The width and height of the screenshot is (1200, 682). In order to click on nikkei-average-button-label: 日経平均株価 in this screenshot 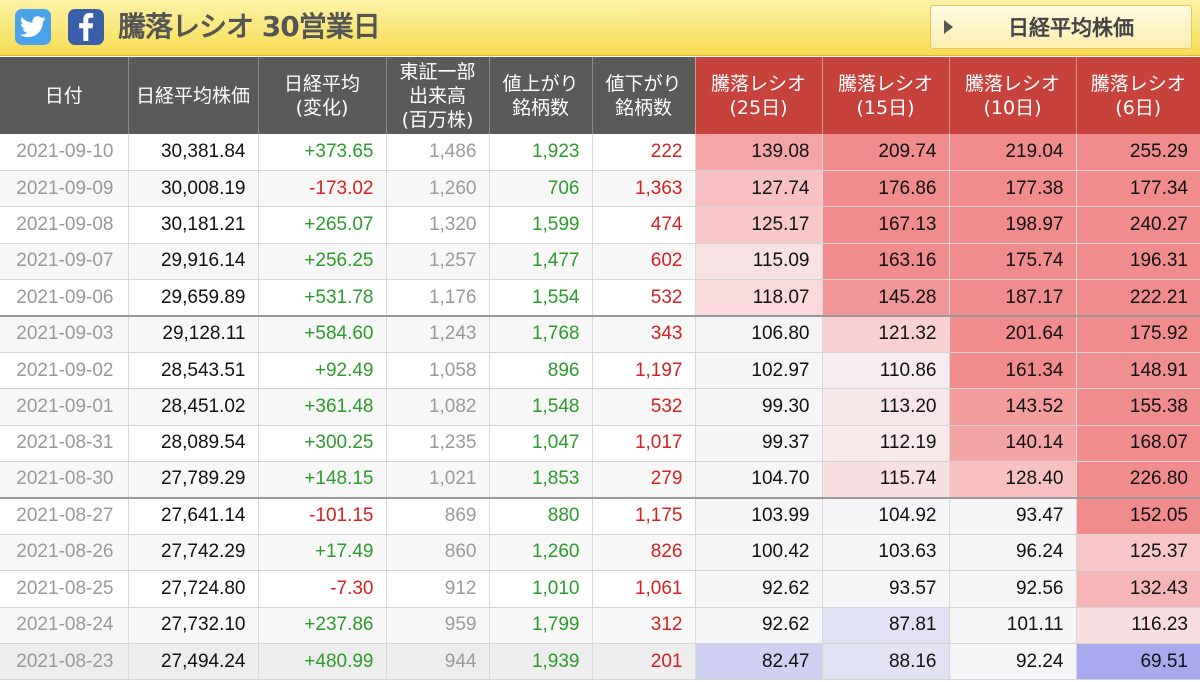, I will do `click(1071, 28)`.